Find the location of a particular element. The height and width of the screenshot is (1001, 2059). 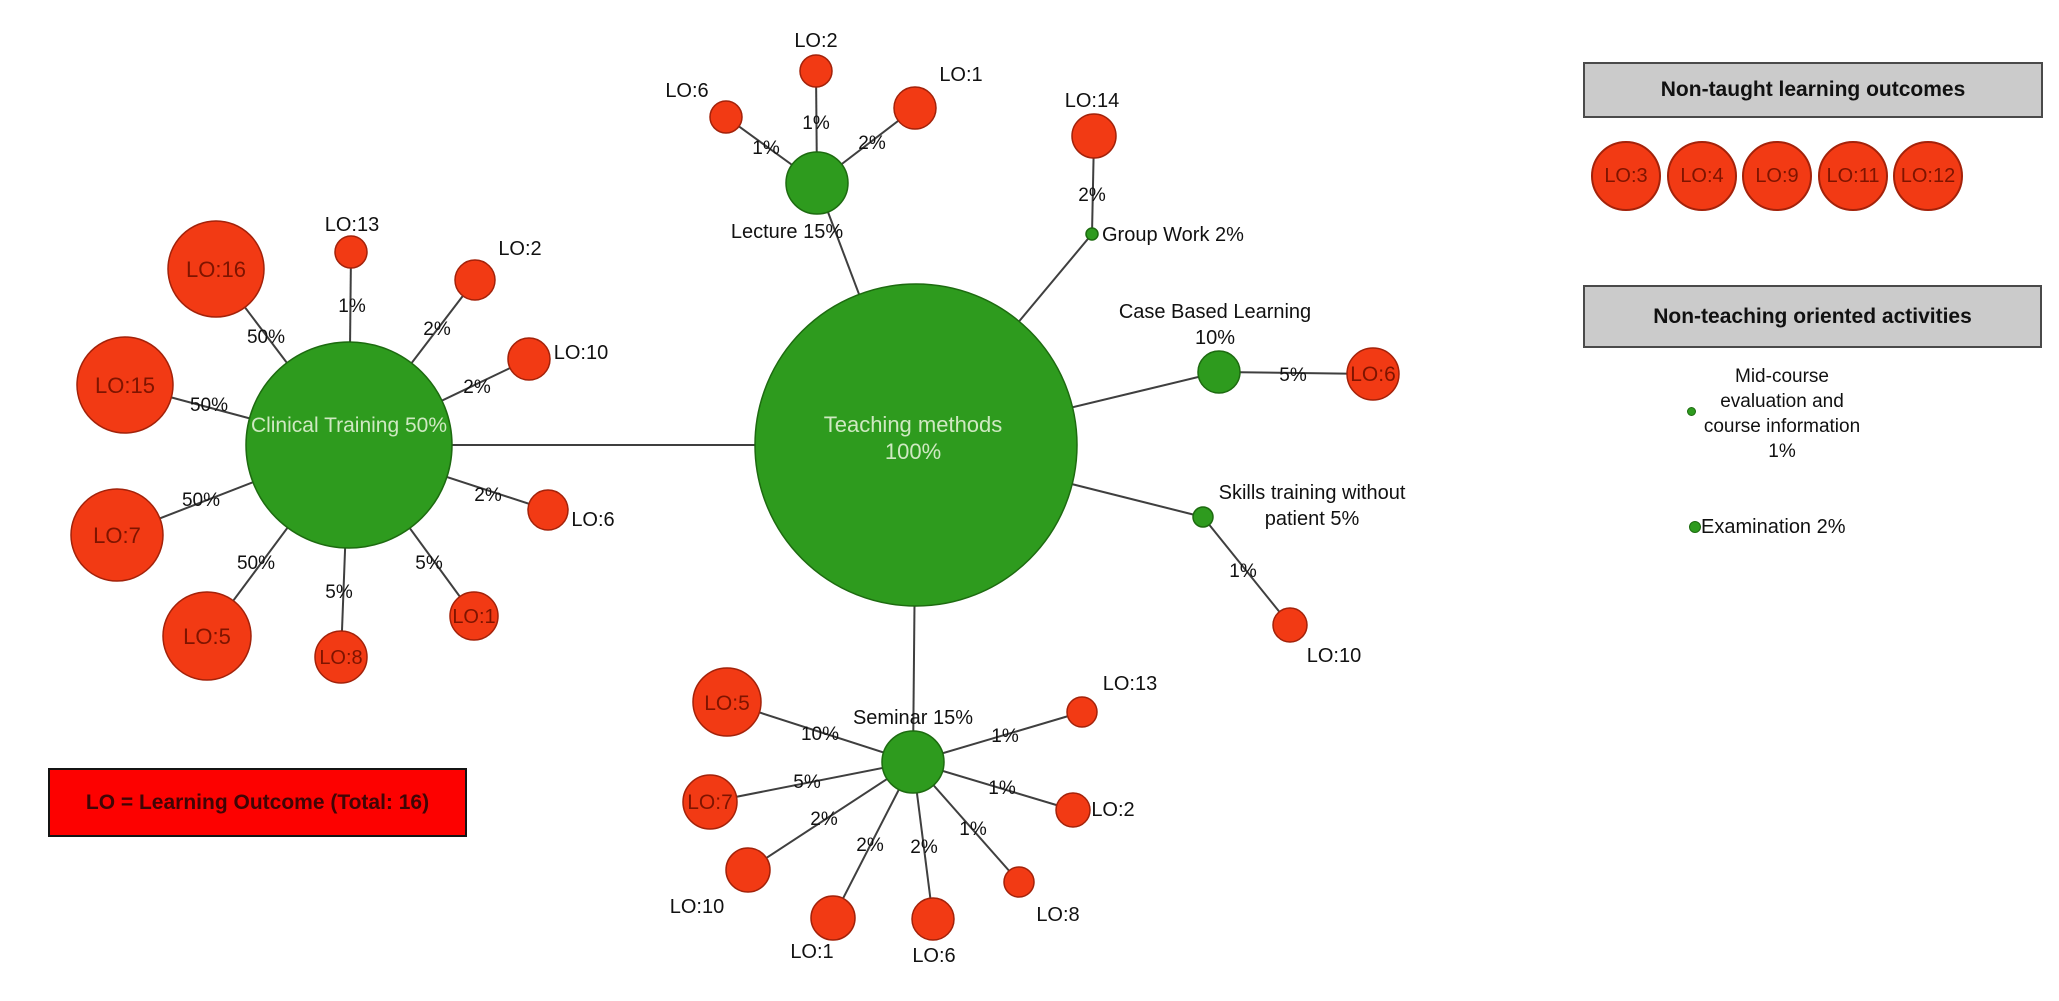

node-lecture is located at coordinates (817, 183).